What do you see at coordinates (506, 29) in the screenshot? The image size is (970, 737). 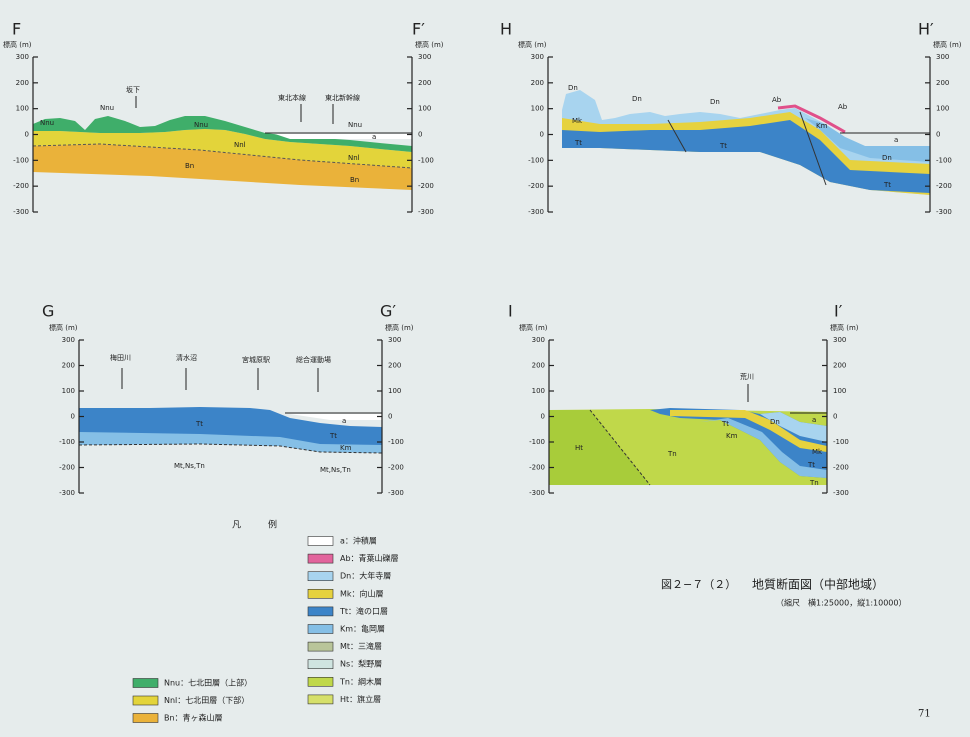 I see `section-start: H` at bounding box center [506, 29].